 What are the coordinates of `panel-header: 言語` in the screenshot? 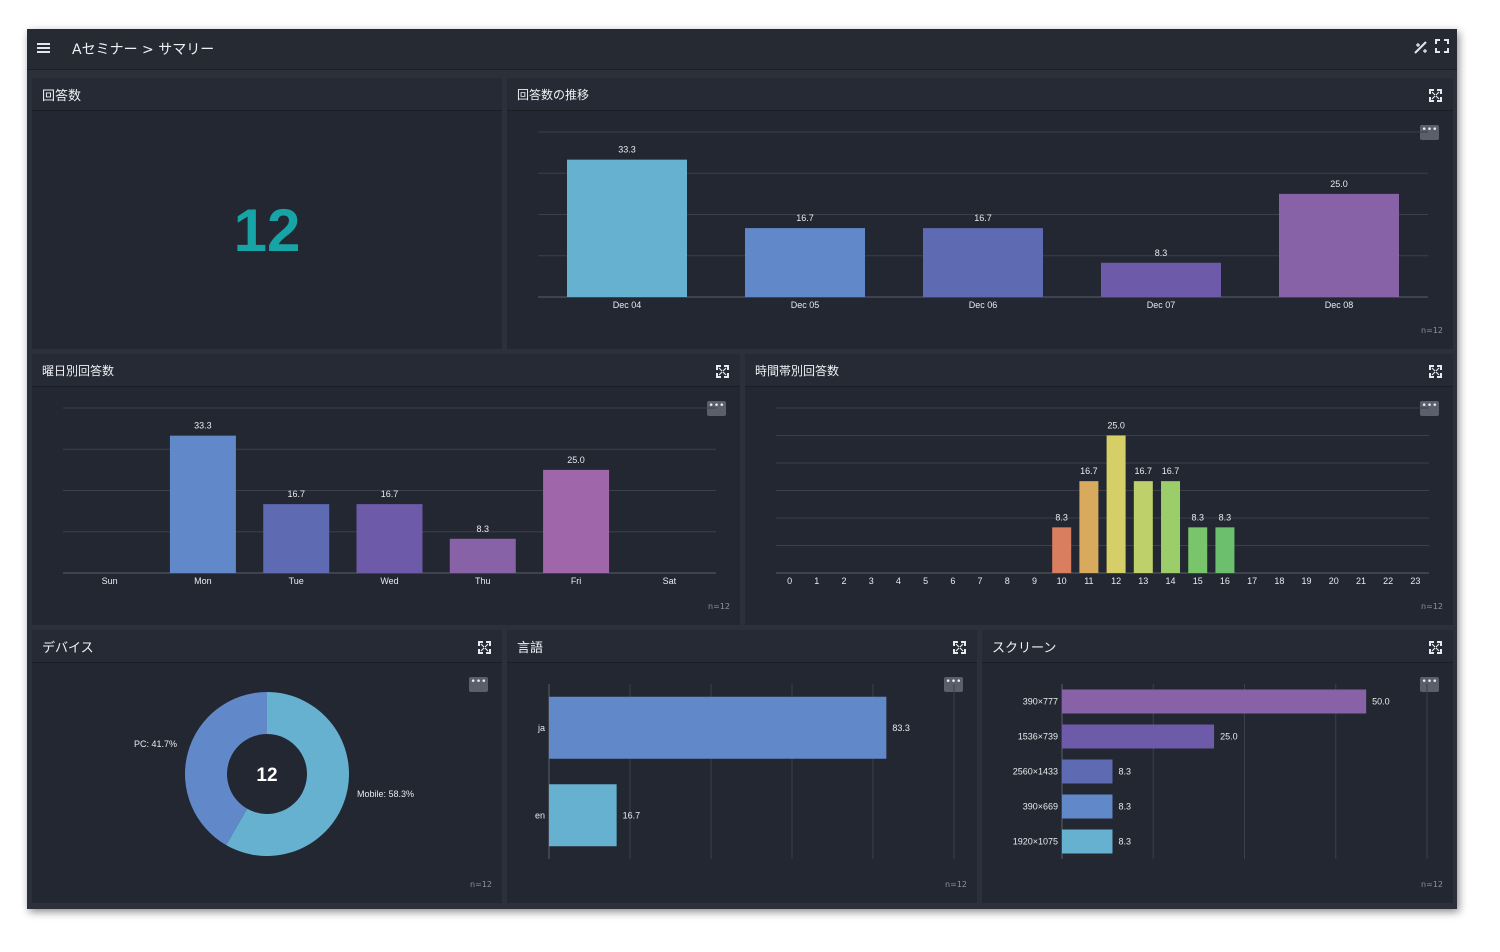 It's located at (742, 646).